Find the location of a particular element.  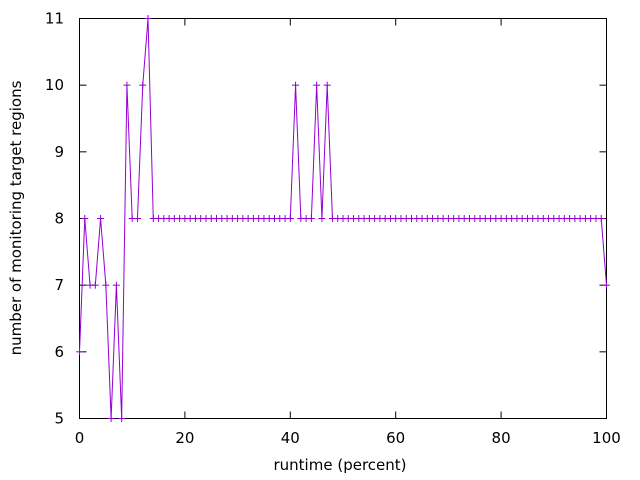

x-tick-label: 100 is located at coordinates (606, 438).